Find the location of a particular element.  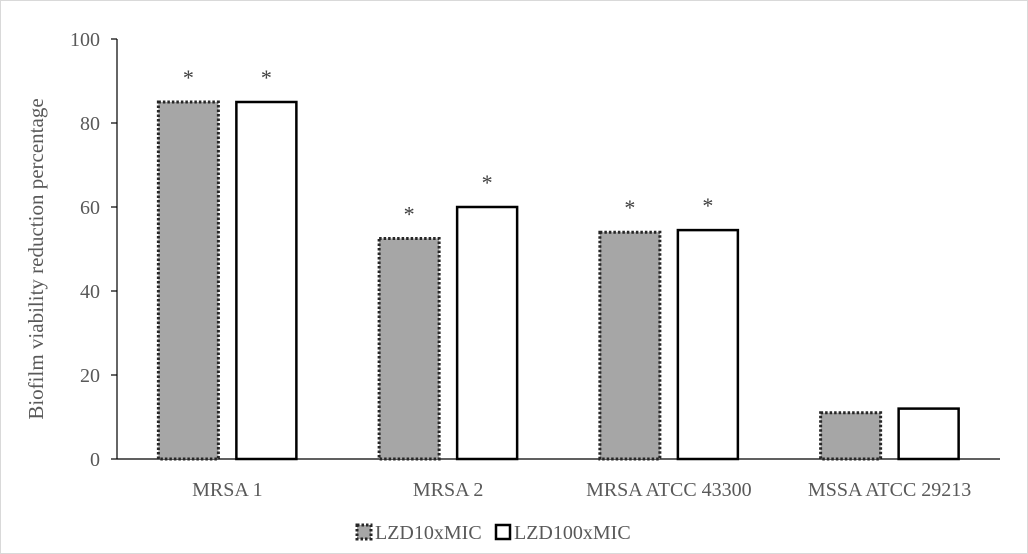

y-tick-label: 60 is located at coordinates (90, 208).